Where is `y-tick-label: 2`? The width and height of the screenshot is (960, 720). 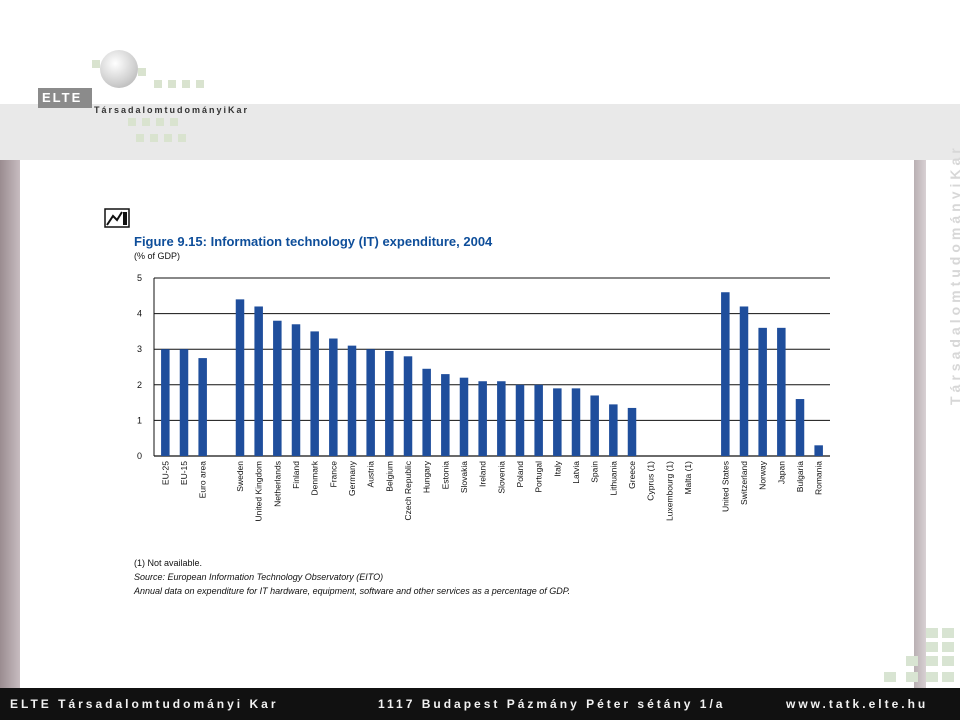
y-tick-label: 2 is located at coordinates (139, 385).